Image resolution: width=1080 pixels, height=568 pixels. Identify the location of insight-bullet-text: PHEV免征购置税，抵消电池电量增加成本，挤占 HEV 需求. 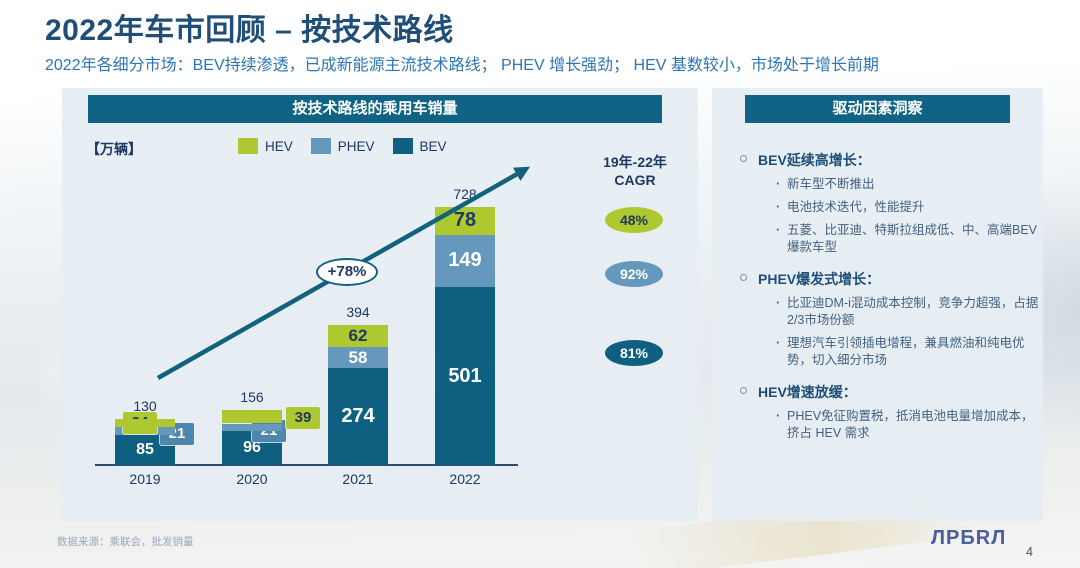
(910, 424).